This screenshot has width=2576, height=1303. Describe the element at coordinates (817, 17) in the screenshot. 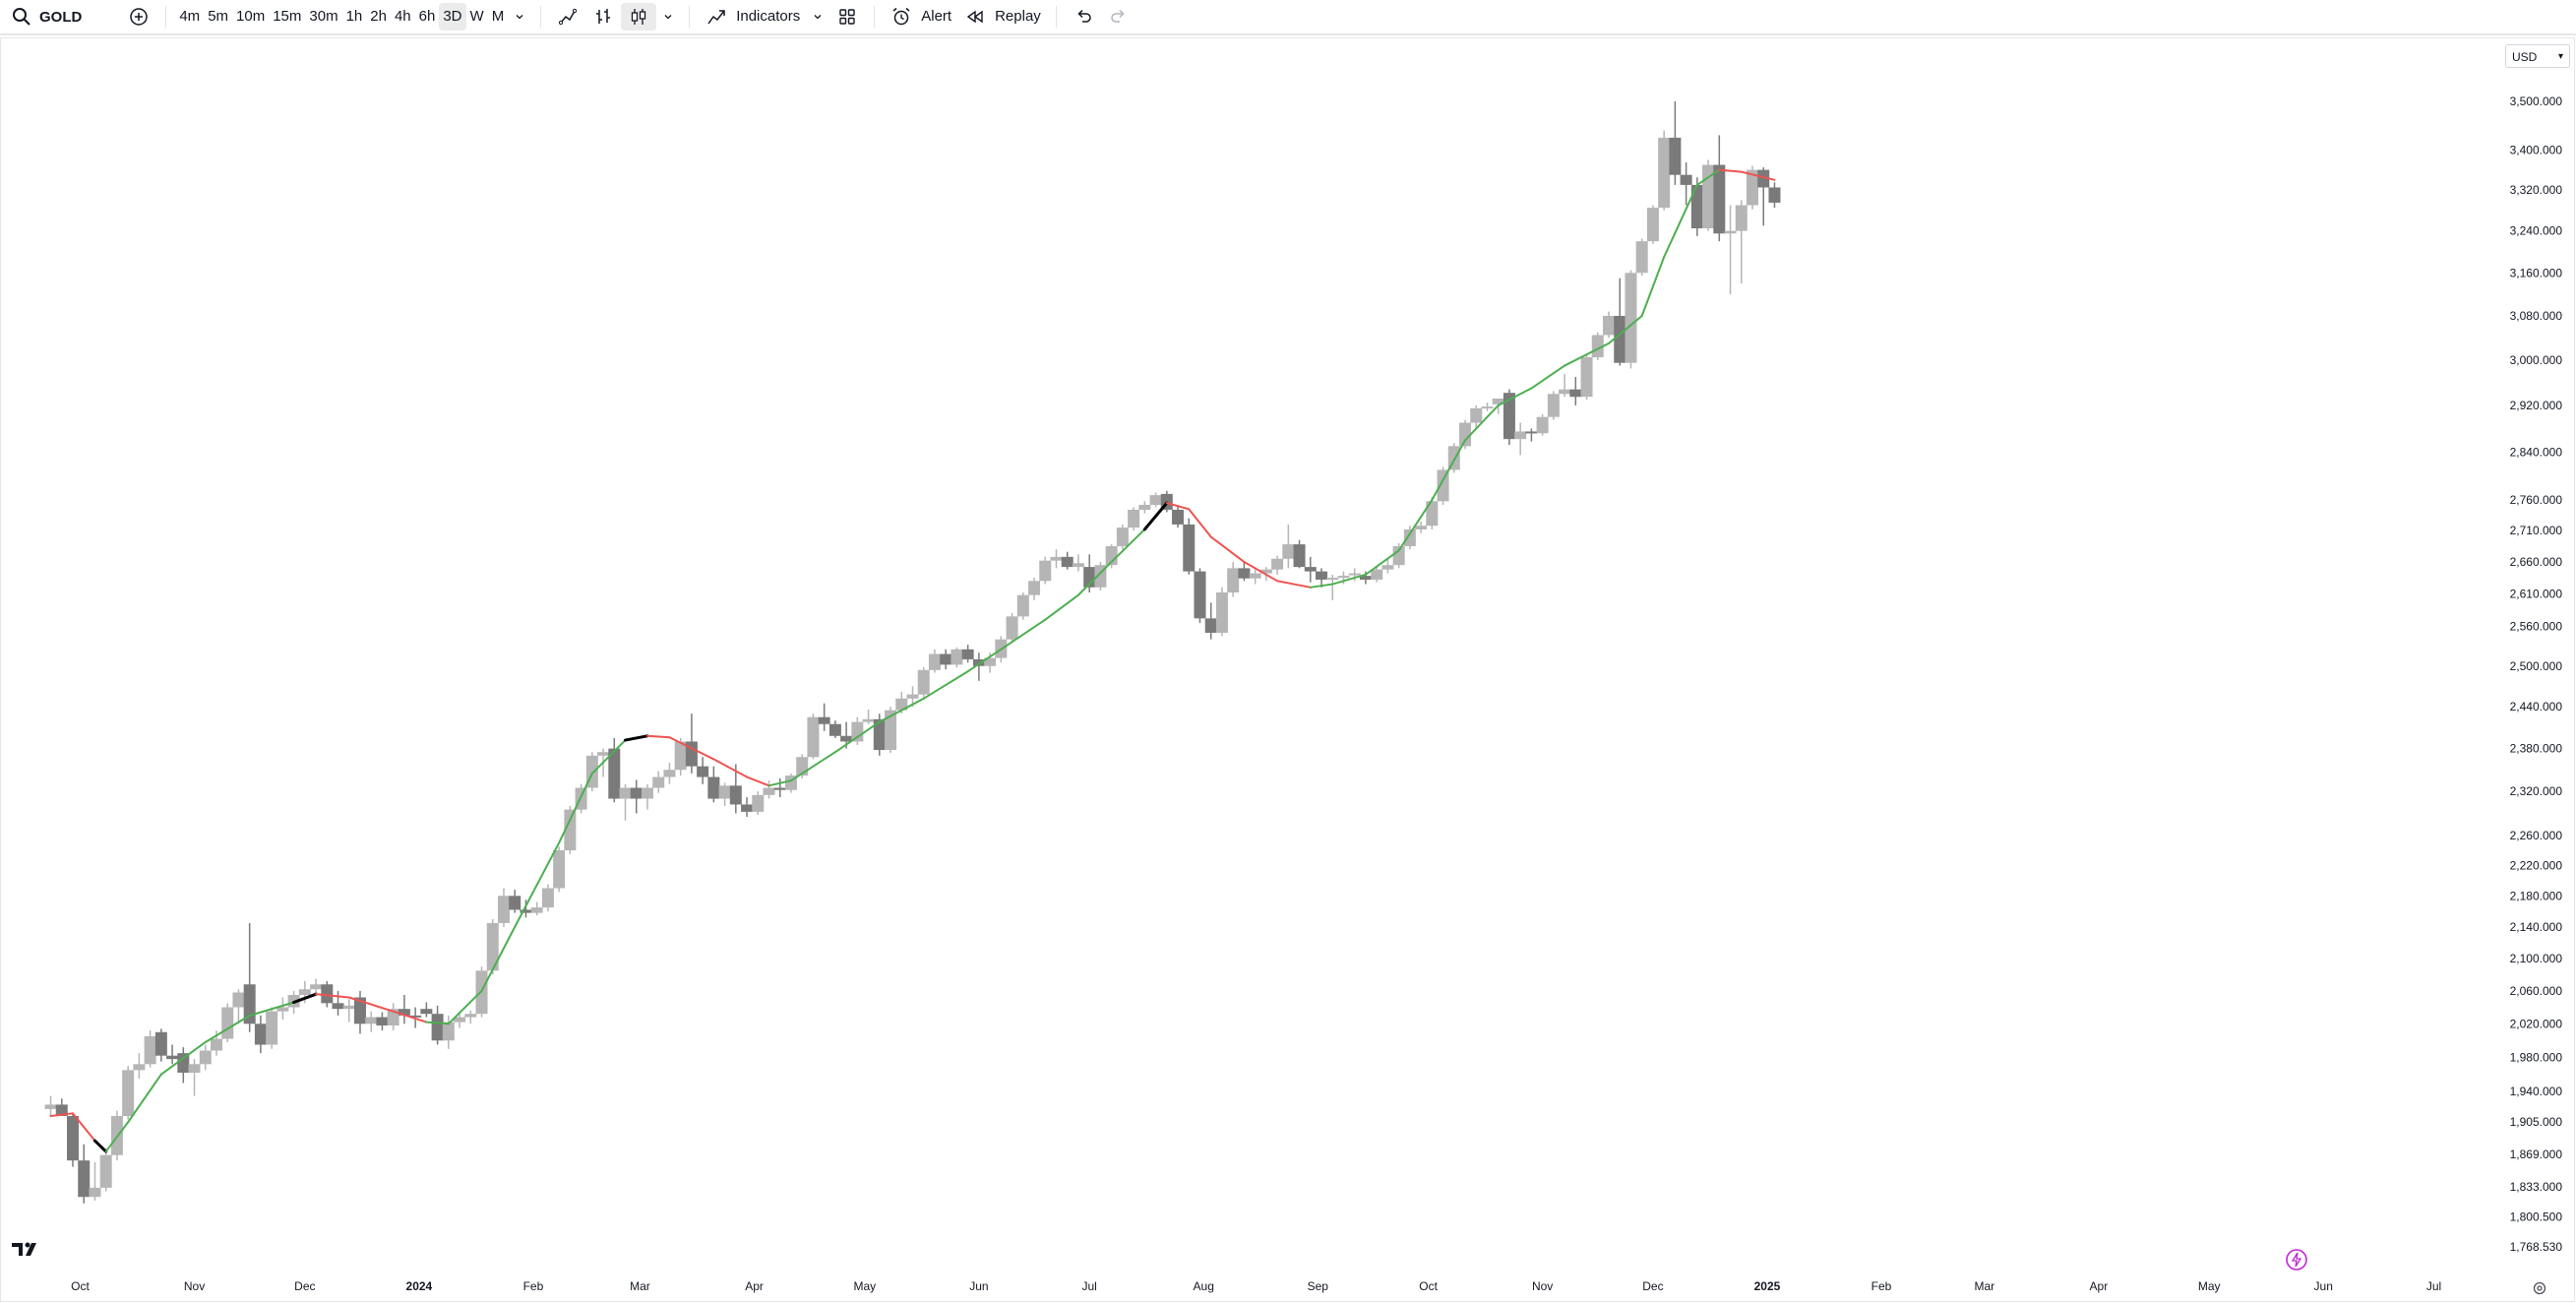

I see `indicators-dropdown-button` at that location.